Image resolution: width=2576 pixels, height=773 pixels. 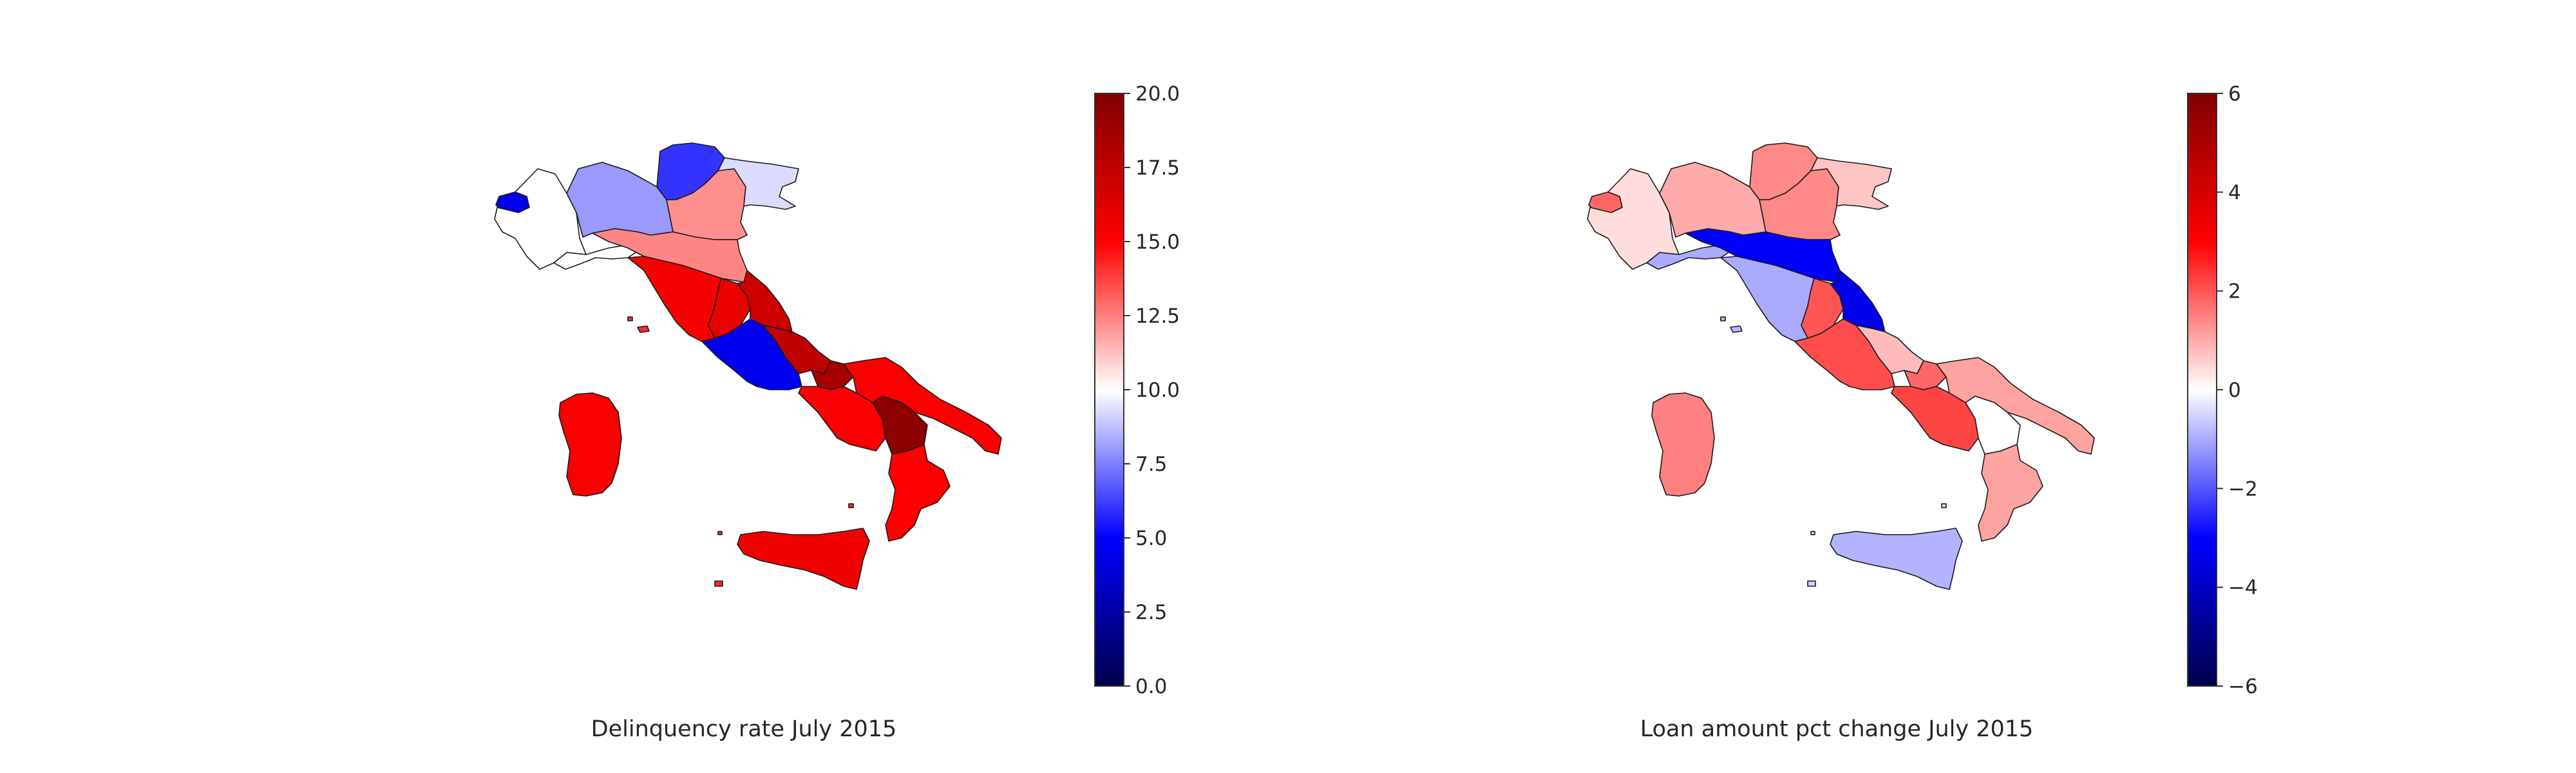 I want to click on colorbar: −6 −4 −2 0 2 4 6, so click(x=2222, y=390).